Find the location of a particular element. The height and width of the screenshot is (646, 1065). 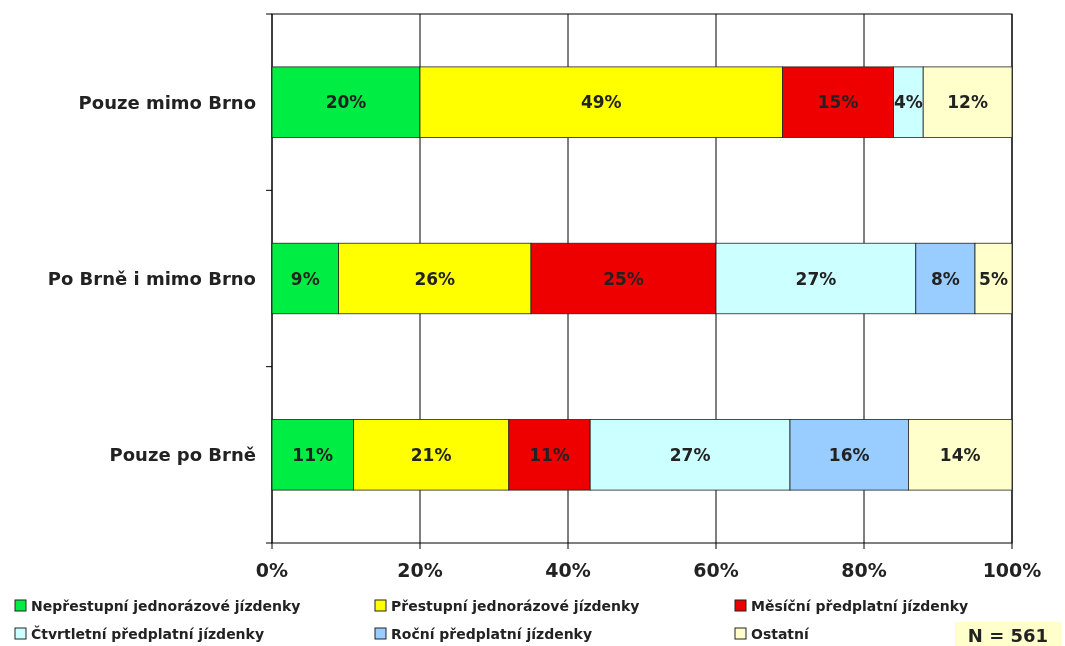

data-label: 8% is located at coordinates (945, 278).